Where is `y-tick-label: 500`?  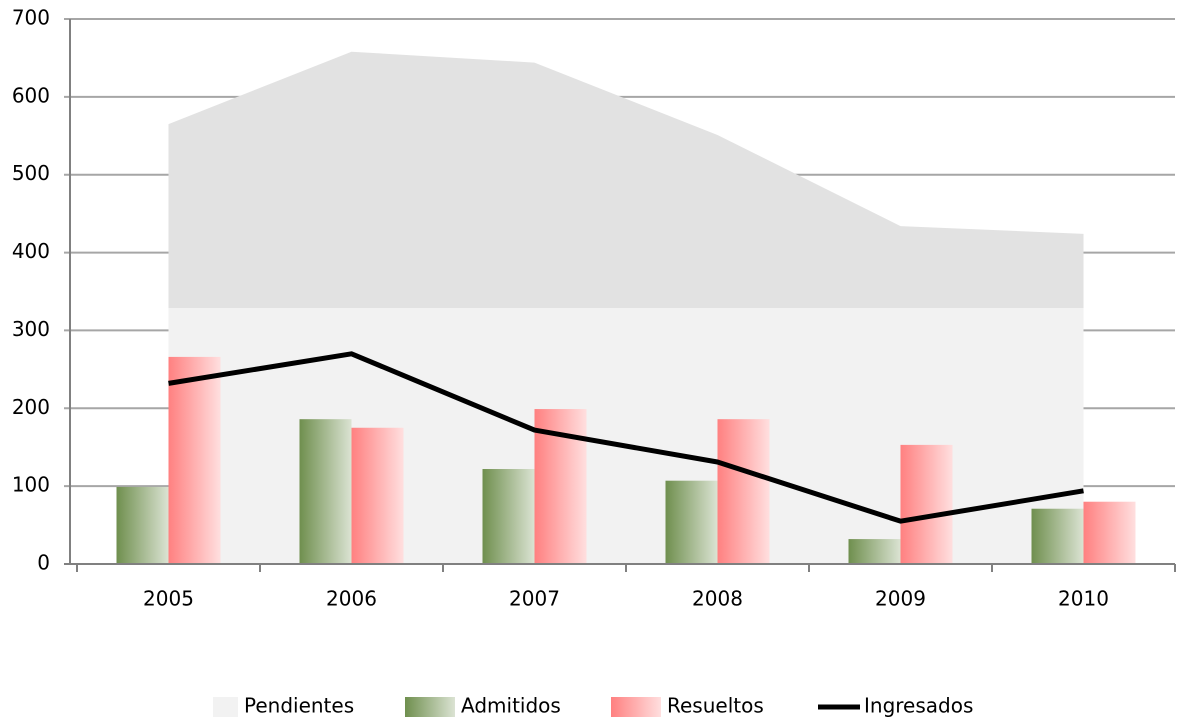 y-tick-label: 500 is located at coordinates (31, 173).